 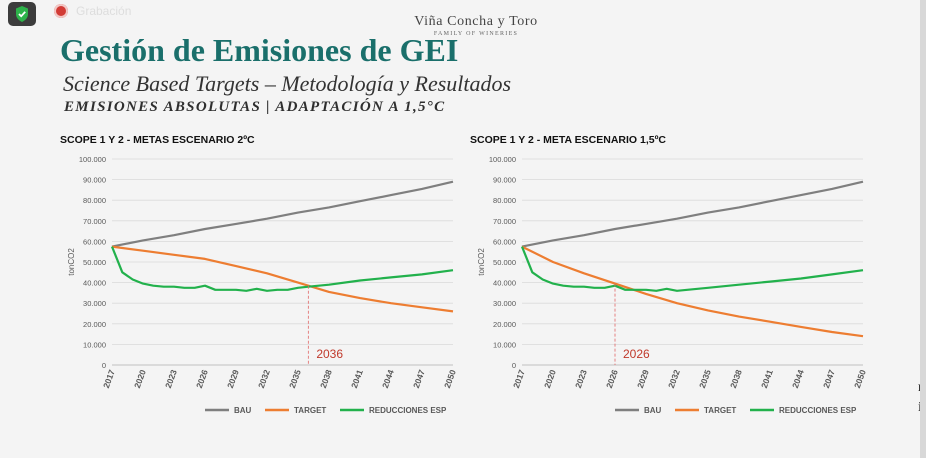 What do you see at coordinates (476, 34) in the screenshot?
I see `brand-tagline: FAMILY OF WINERIES` at bounding box center [476, 34].